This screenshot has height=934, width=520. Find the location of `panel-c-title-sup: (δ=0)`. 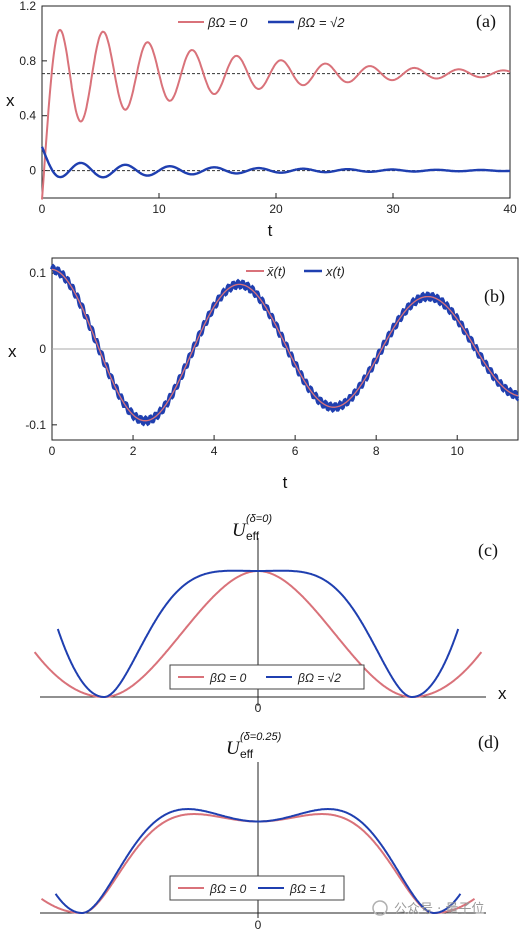

panel-c-title-sup: (δ=0) is located at coordinates (259, 519).